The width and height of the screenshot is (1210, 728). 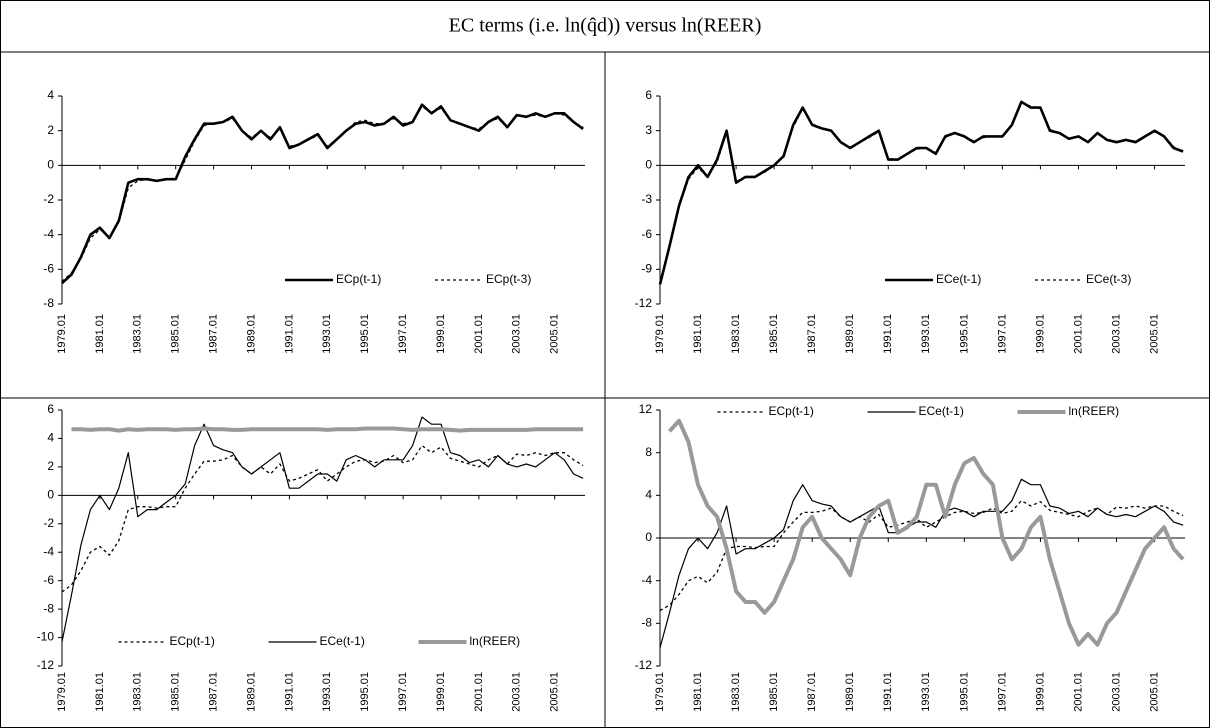 What do you see at coordinates (1108, 279) in the screenshot?
I see `legend-label: ECe(t-3)` at bounding box center [1108, 279].